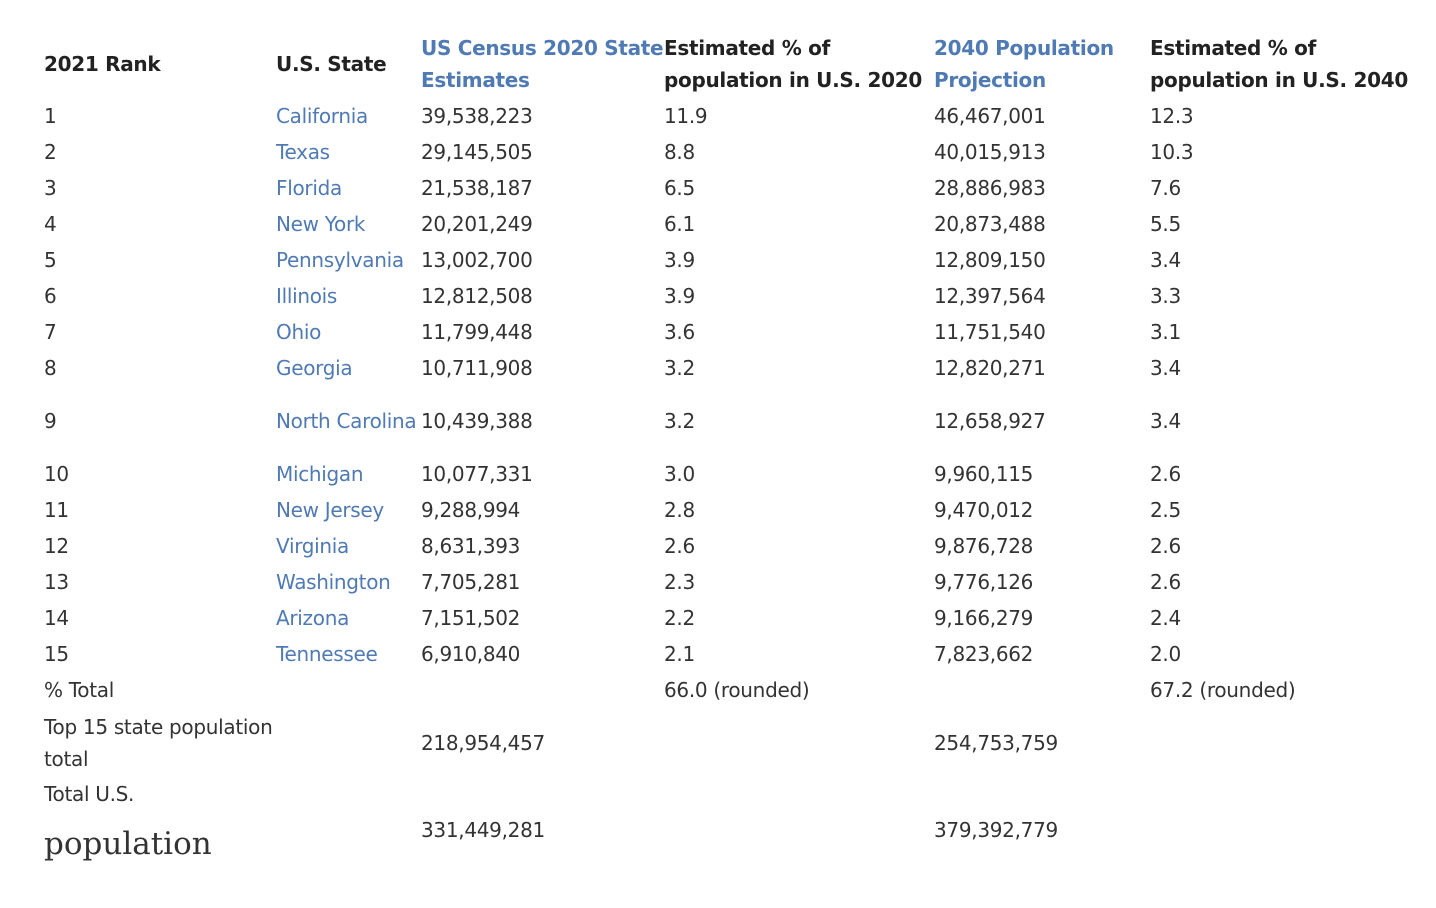 The width and height of the screenshot is (1436, 908). Describe the element at coordinates (990, 188) in the screenshot. I see `pop-2040-cell: 28,886,983` at that location.